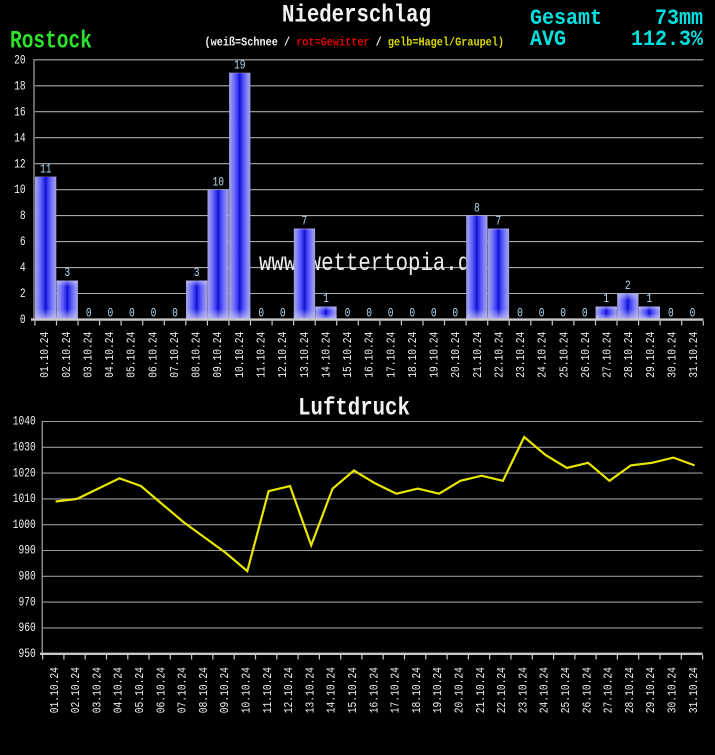  Describe the element at coordinates (23, 243) in the screenshot. I see `svg-text: 6` at that location.